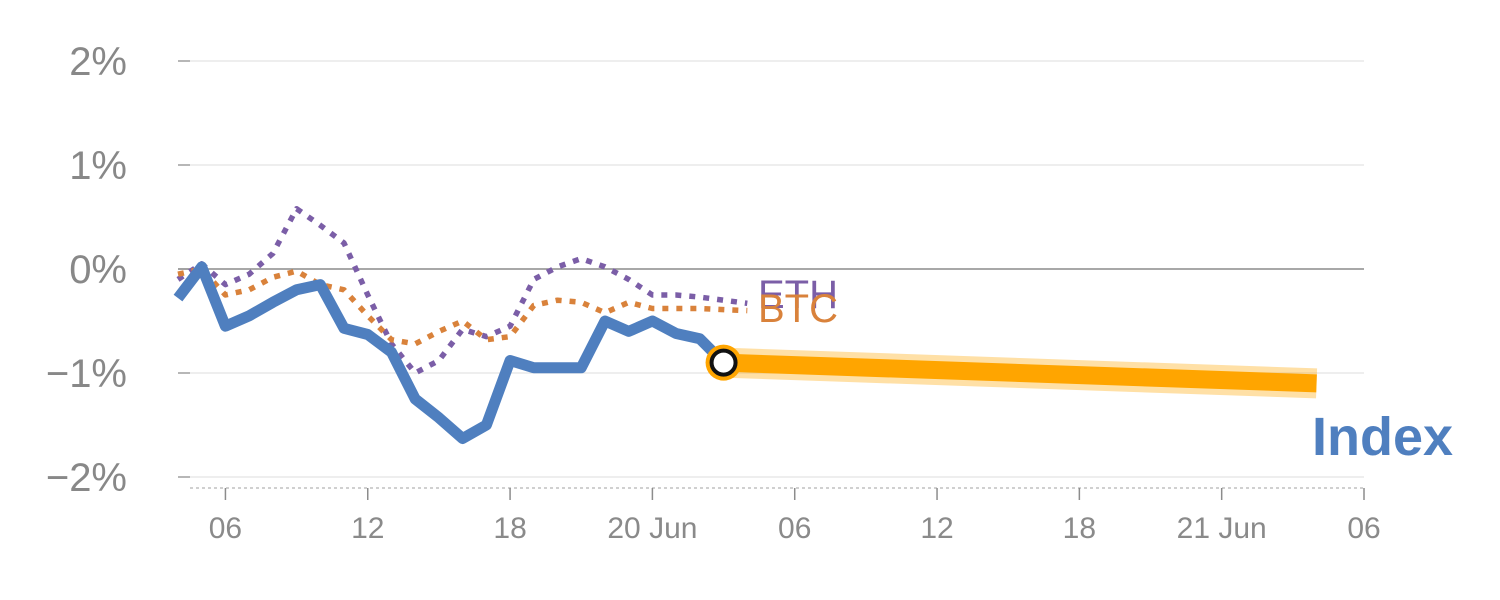 The height and width of the screenshot is (600, 1500). I want to click on y-tick-label: 1%, so click(98, 166).